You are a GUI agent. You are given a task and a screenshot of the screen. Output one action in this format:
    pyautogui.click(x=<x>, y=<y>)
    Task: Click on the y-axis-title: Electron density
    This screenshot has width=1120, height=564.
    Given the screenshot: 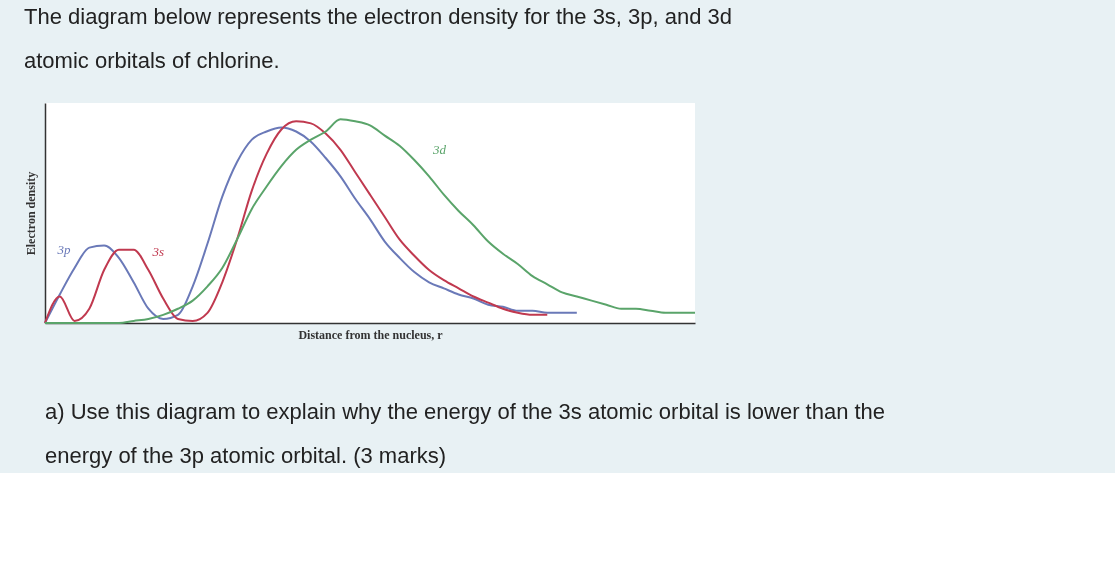 What is the action you would take?
    pyautogui.click(x=30, y=213)
    